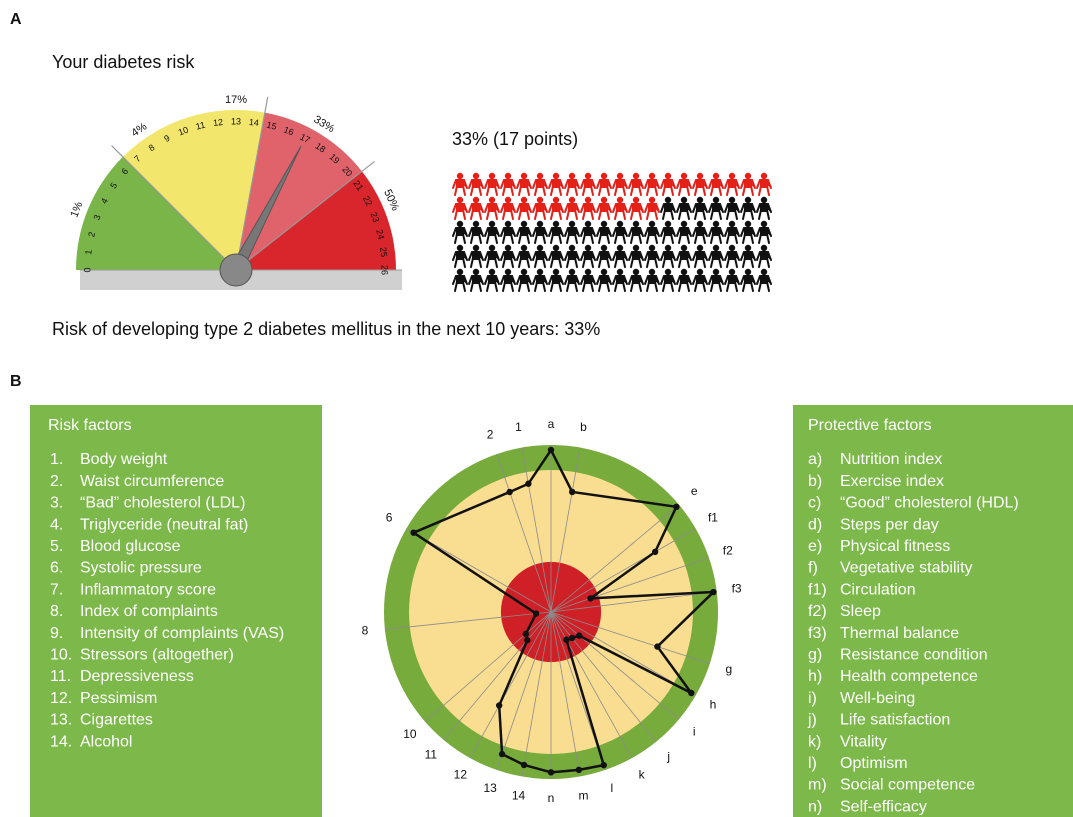  What do you see at coordinates (130, 546) in the screenshot?
I see `factor-text: Blood glucose` at bounding box center [130, 546].